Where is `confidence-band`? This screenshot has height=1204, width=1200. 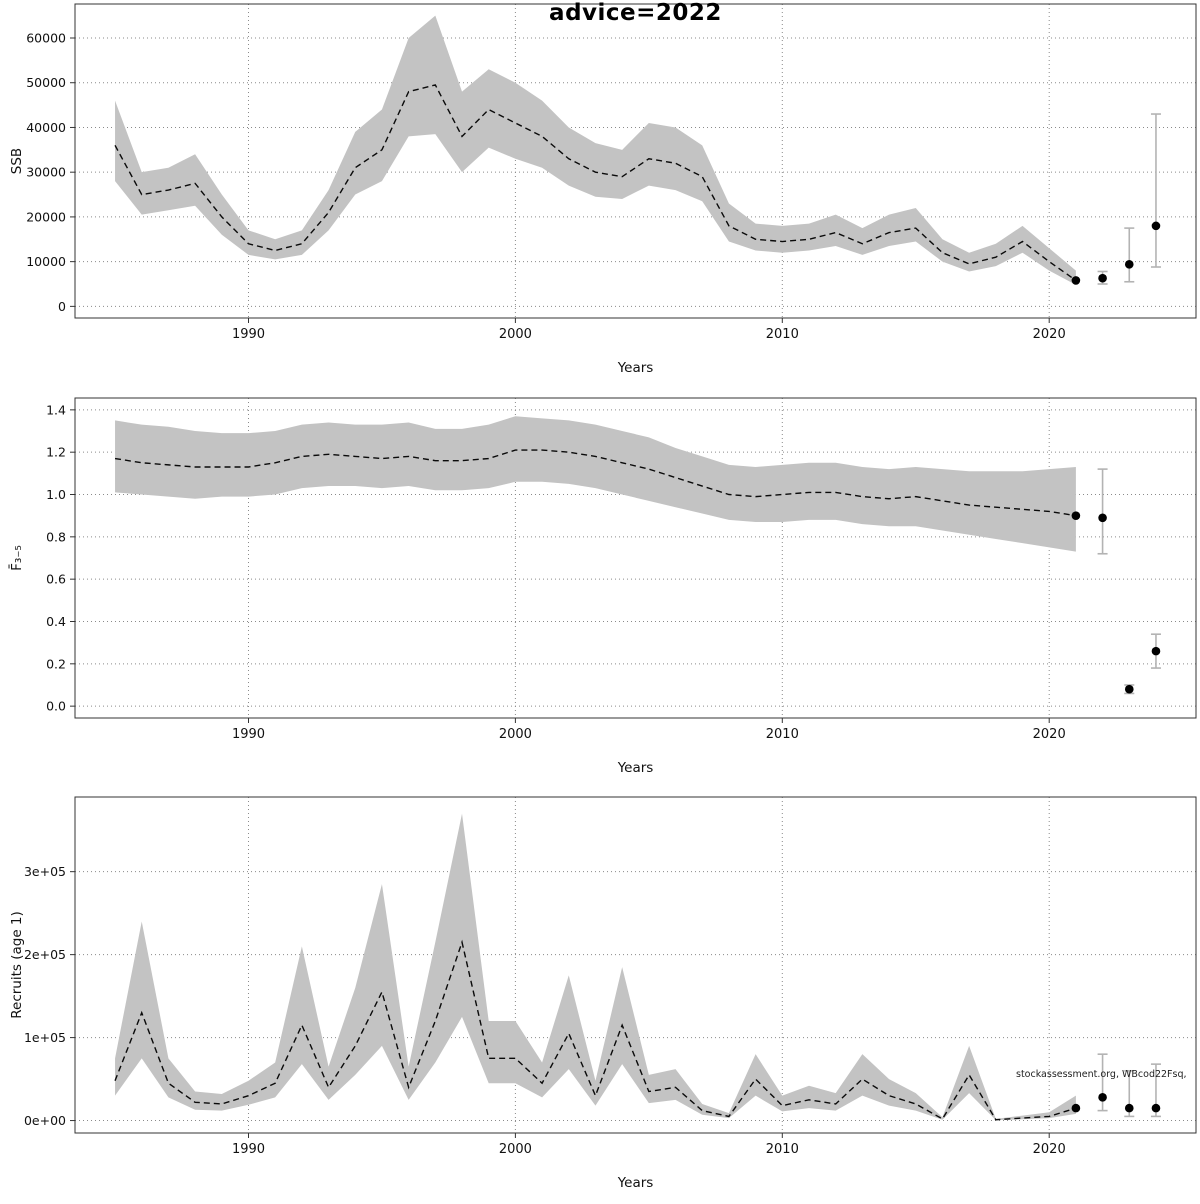 confidence-band is located at coordinates (595, 484).